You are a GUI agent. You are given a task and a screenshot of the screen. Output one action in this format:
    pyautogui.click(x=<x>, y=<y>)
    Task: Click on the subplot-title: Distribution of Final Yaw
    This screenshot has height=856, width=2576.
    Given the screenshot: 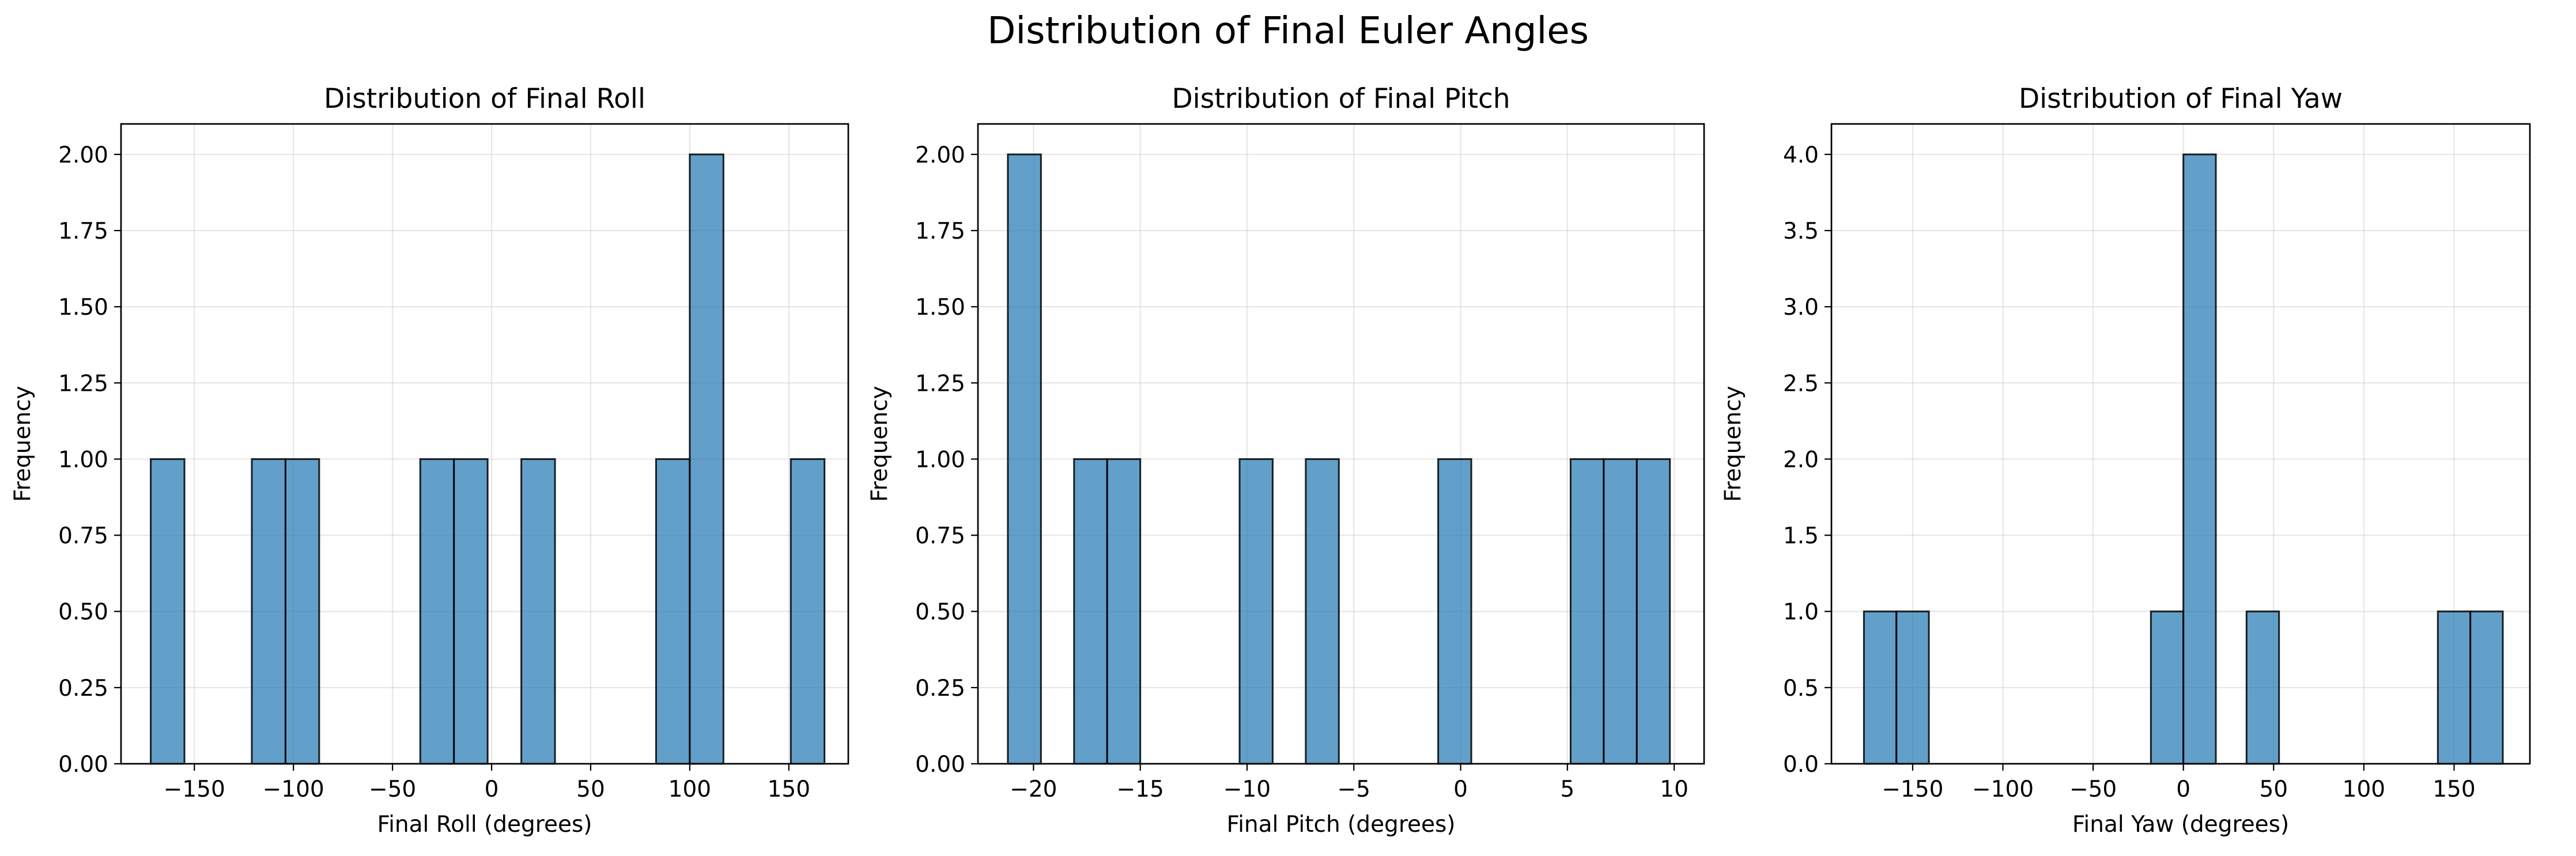 What is the action you would take?
    pyautogui.click(x=2181, y=99)
    